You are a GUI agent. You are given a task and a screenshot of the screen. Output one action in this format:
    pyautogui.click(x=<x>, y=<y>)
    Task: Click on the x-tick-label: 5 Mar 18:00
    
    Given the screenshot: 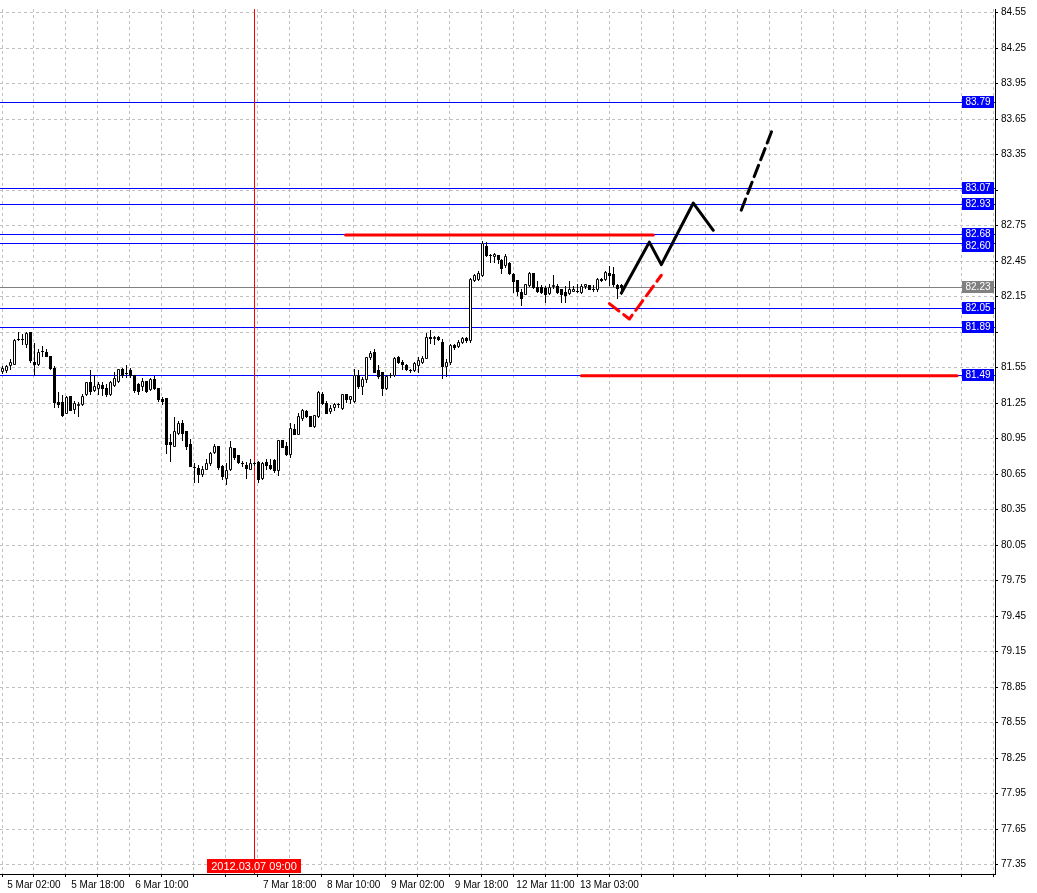 What is the action you would take?
    pyautogui.click(x=98, y=884)
    